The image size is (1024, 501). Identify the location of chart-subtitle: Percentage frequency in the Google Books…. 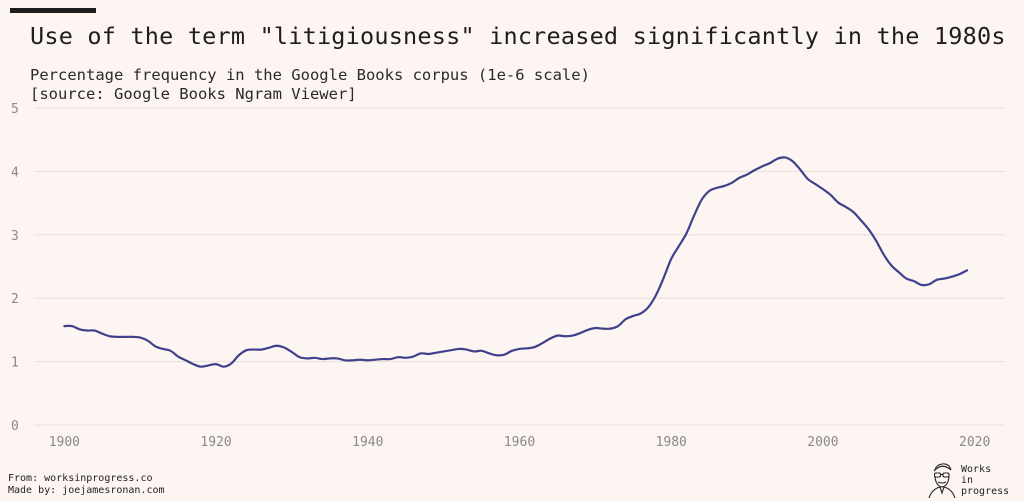
(310, 85).